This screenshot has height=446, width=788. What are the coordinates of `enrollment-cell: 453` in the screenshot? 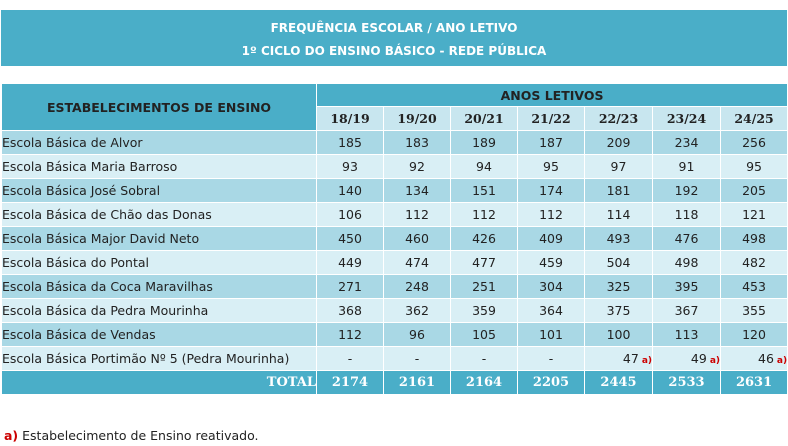 It's located at (753, 286).